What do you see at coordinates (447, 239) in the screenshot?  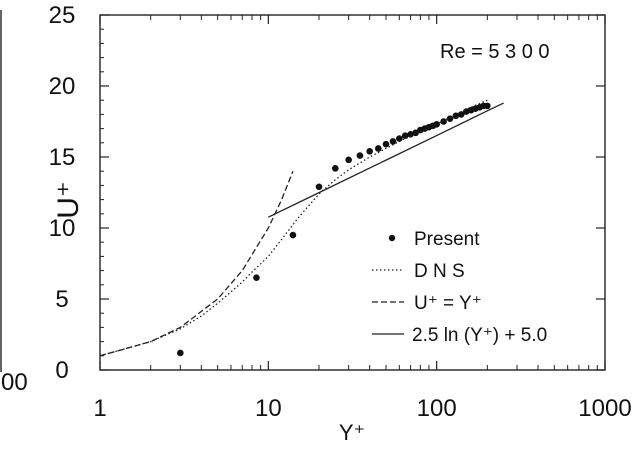 I see `legend-label-present: Present` at bounding box center [447, 239].